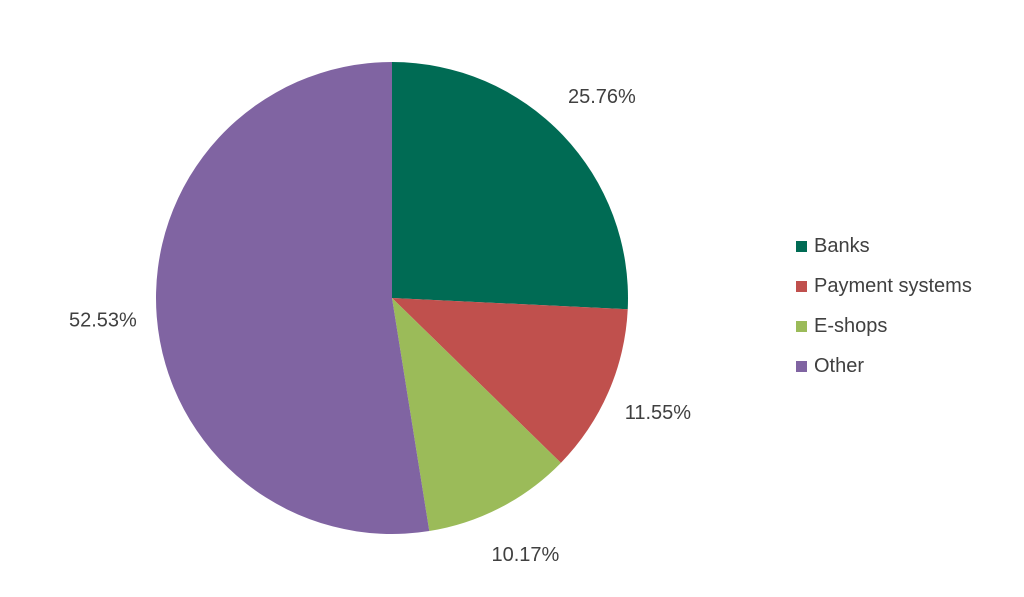 The width and height of the screenshot is (1024, 597). Describe the element at coordinates (851, 325) in the screenshot. I see `legend-label-e-shops: E-shops` at that location.